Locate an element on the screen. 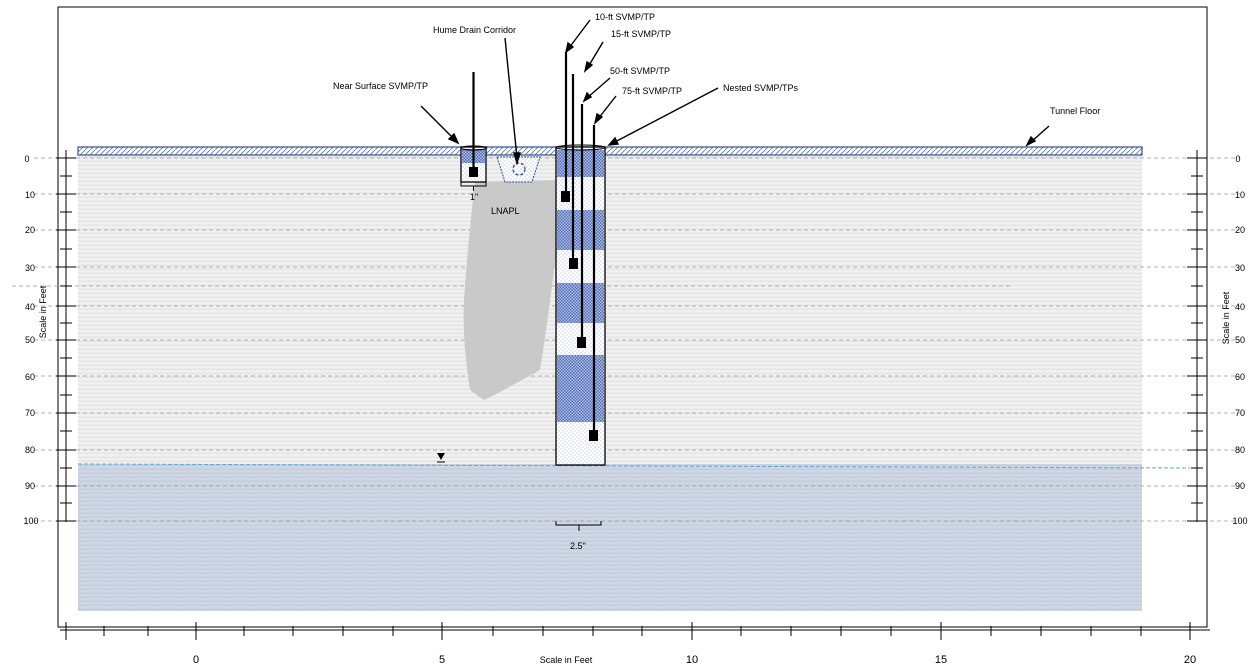  right-tick-90: 90 is located at coordinates (1240, 486).